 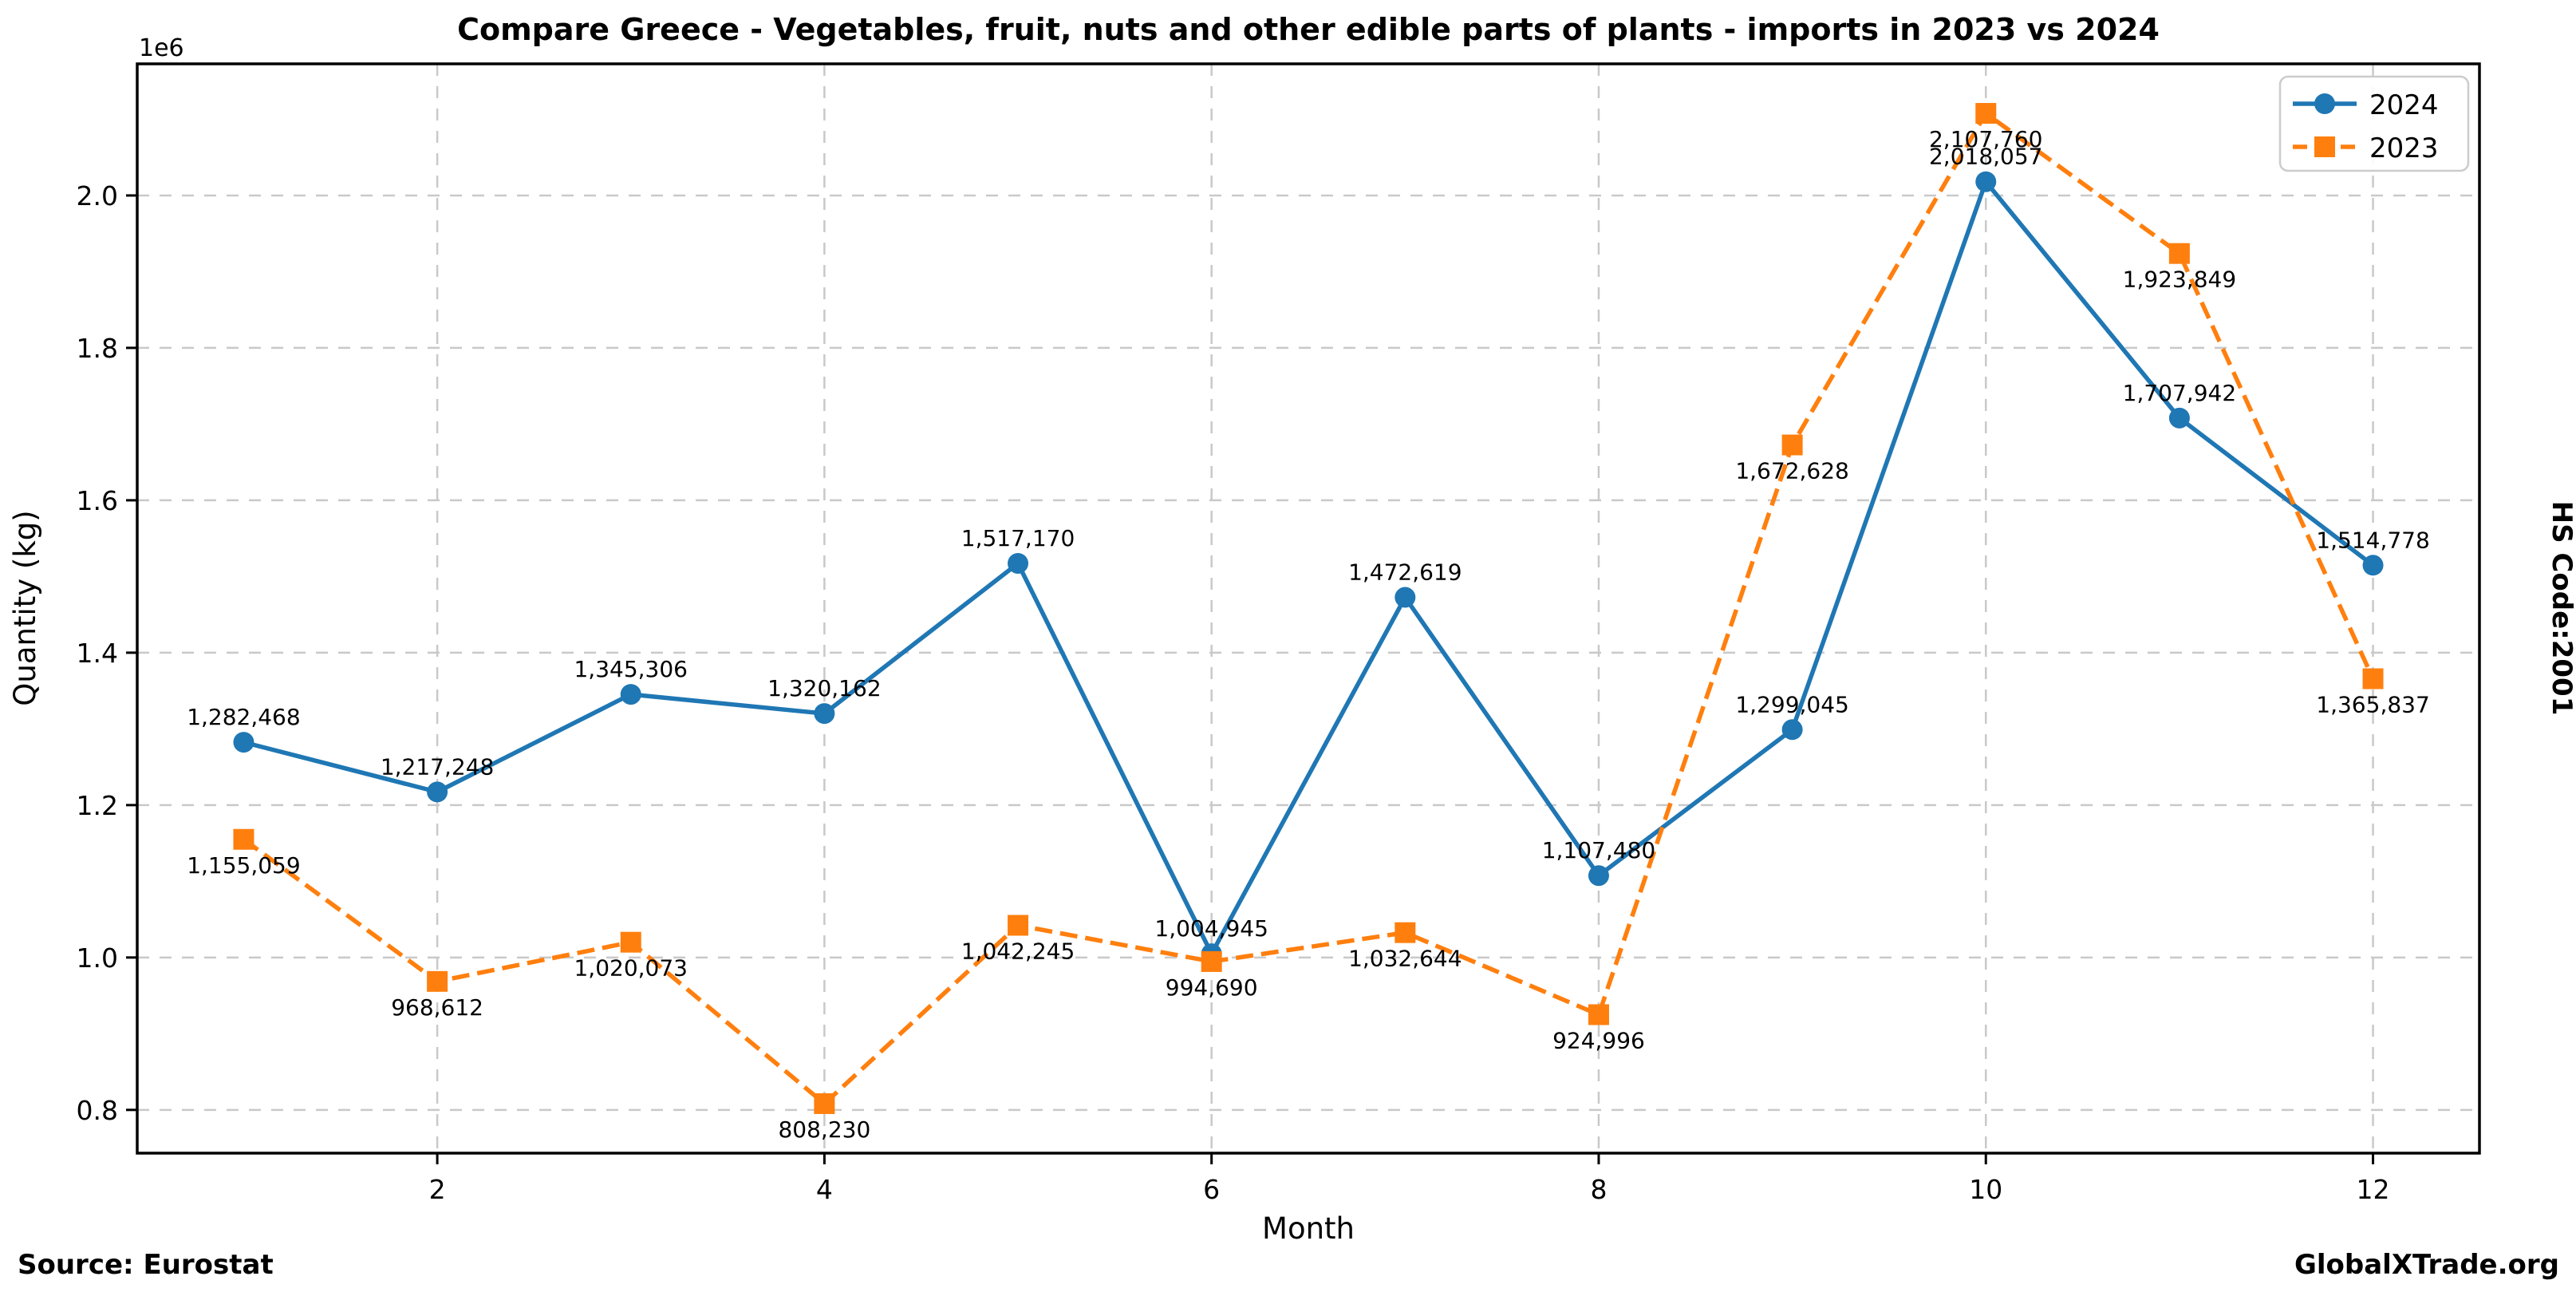 I want to click on point-label-2024: 1,217,248, so click(x=438, y=766).